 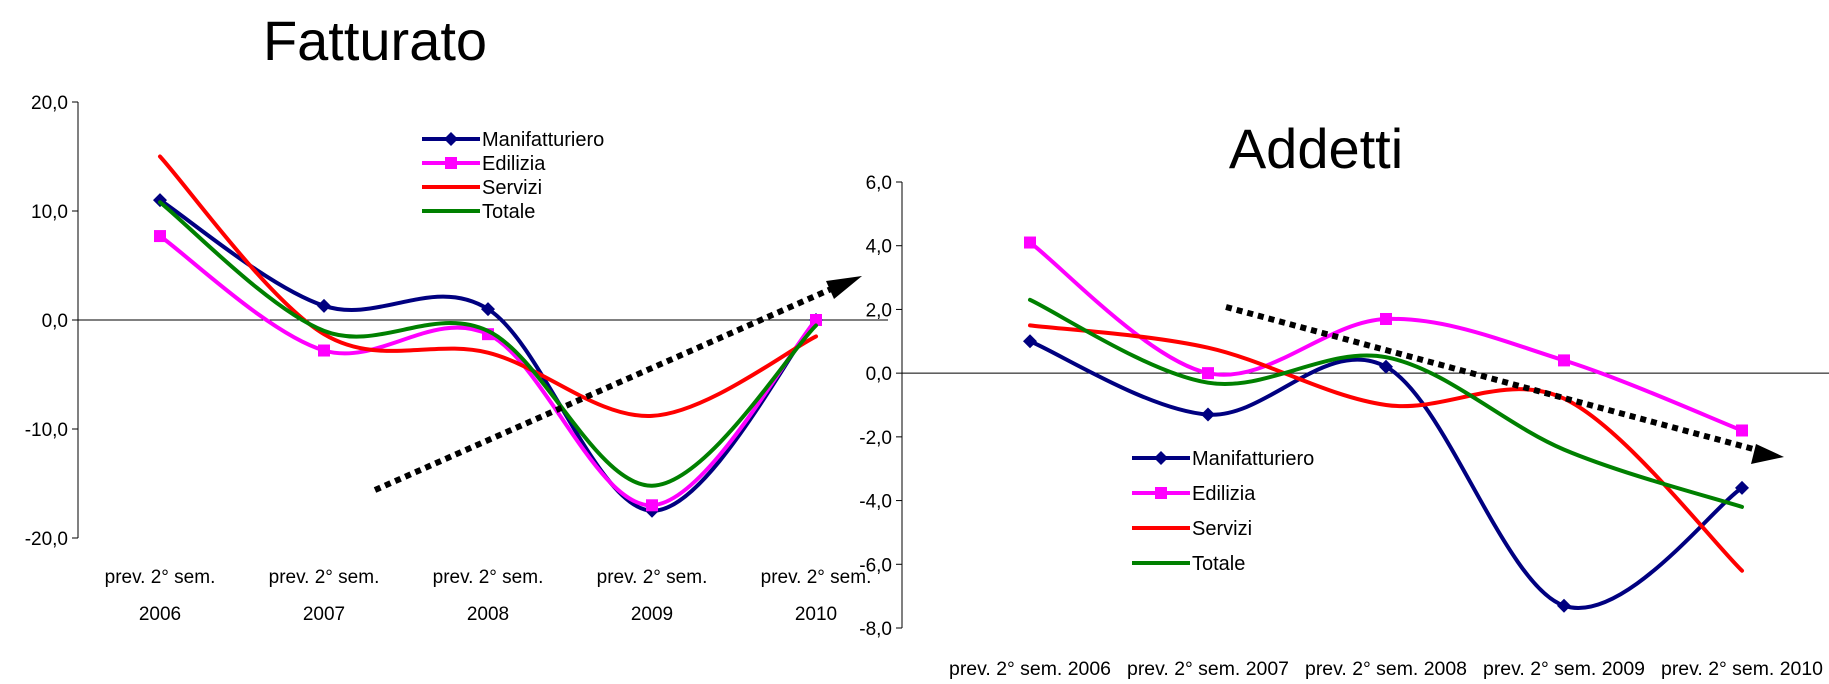 What do you see at coordinates (543, 140) in the screenshot?
I see `fatturato-legend-label-manifatturiero: Manifatturiero` at bounding box center [543, 140].